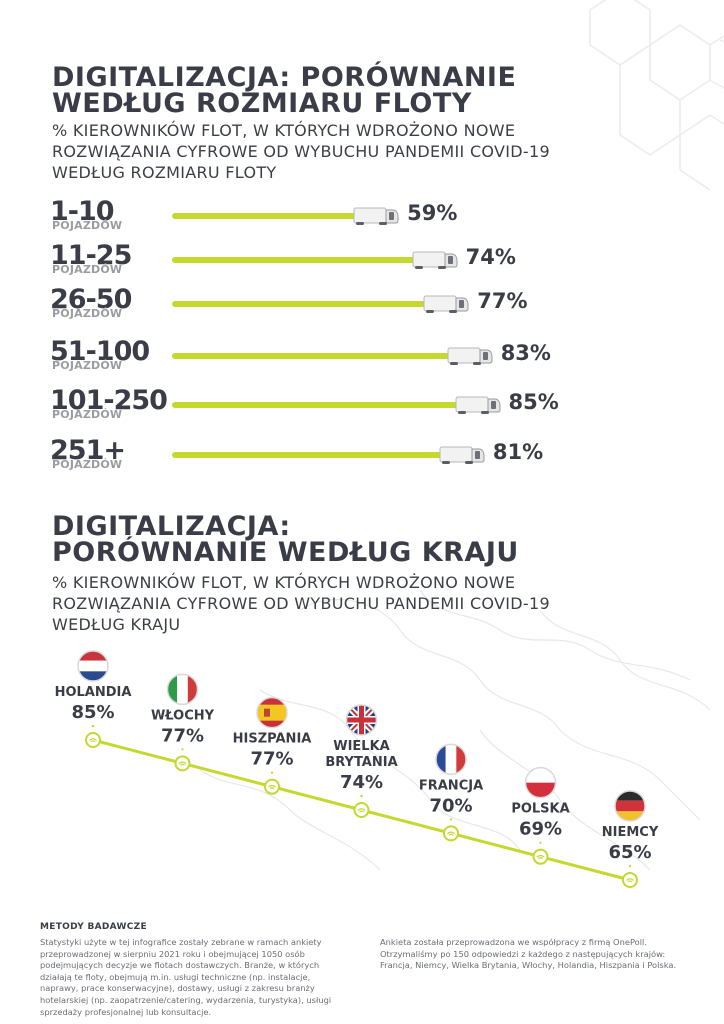 This screenshot has height=1024, width=724. I want to click on country-name-label: WIELKA, so click(361, 746).